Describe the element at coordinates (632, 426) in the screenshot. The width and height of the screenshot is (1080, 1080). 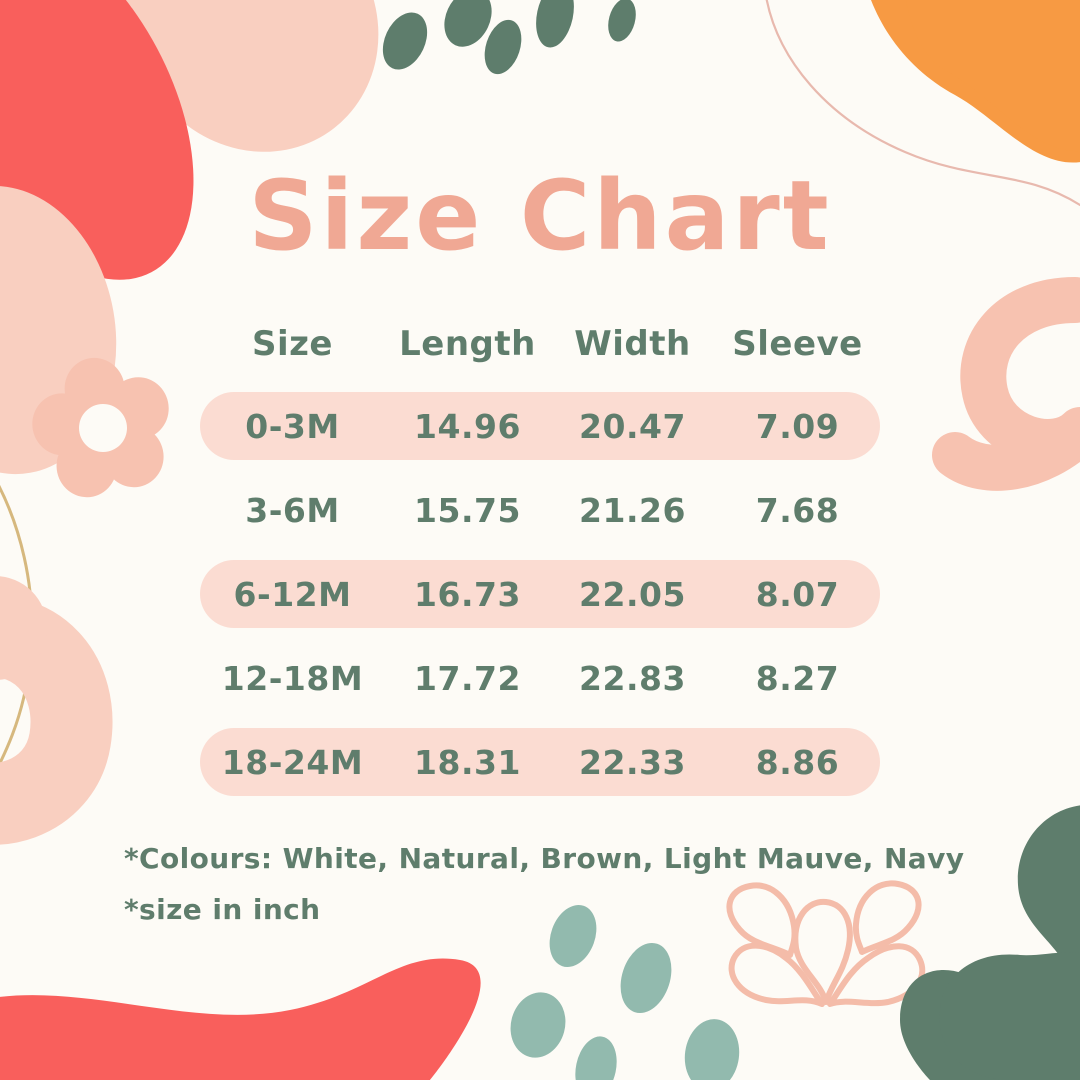
I see `cell-width: 20.47` at that location.